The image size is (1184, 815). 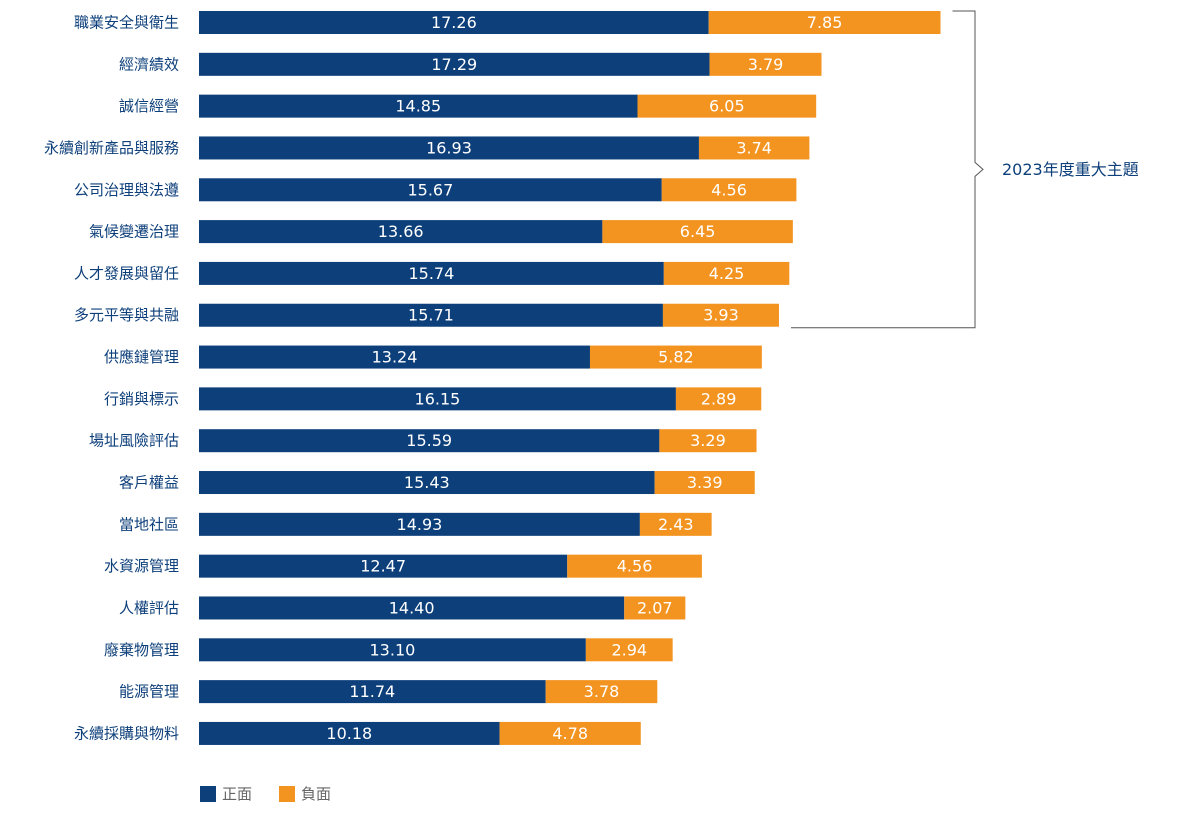 I want to click on bar-negative-value-label: 7.85, so click(x=825, y=22).